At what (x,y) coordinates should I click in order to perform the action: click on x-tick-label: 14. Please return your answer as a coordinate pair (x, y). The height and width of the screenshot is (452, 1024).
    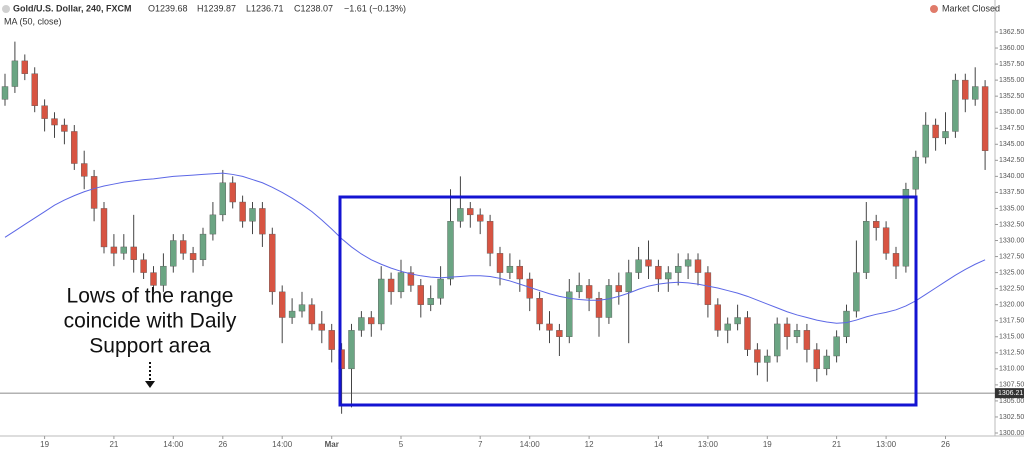
    Looking at the image, I should click on (658, 444).